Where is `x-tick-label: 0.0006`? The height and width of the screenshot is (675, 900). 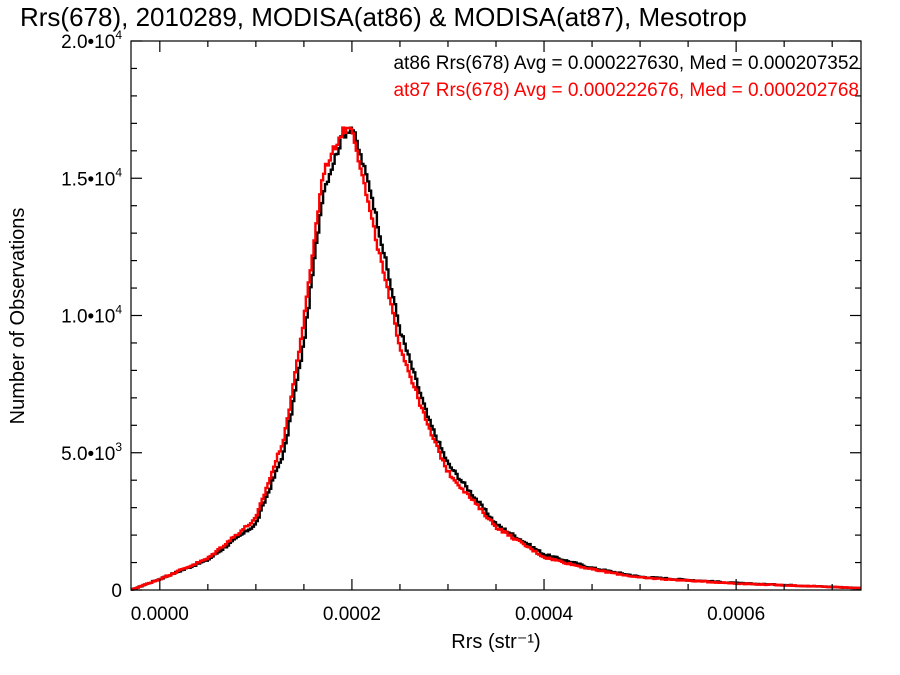 x-tick-label: 0.0006 is located at coordinates (736, 614).